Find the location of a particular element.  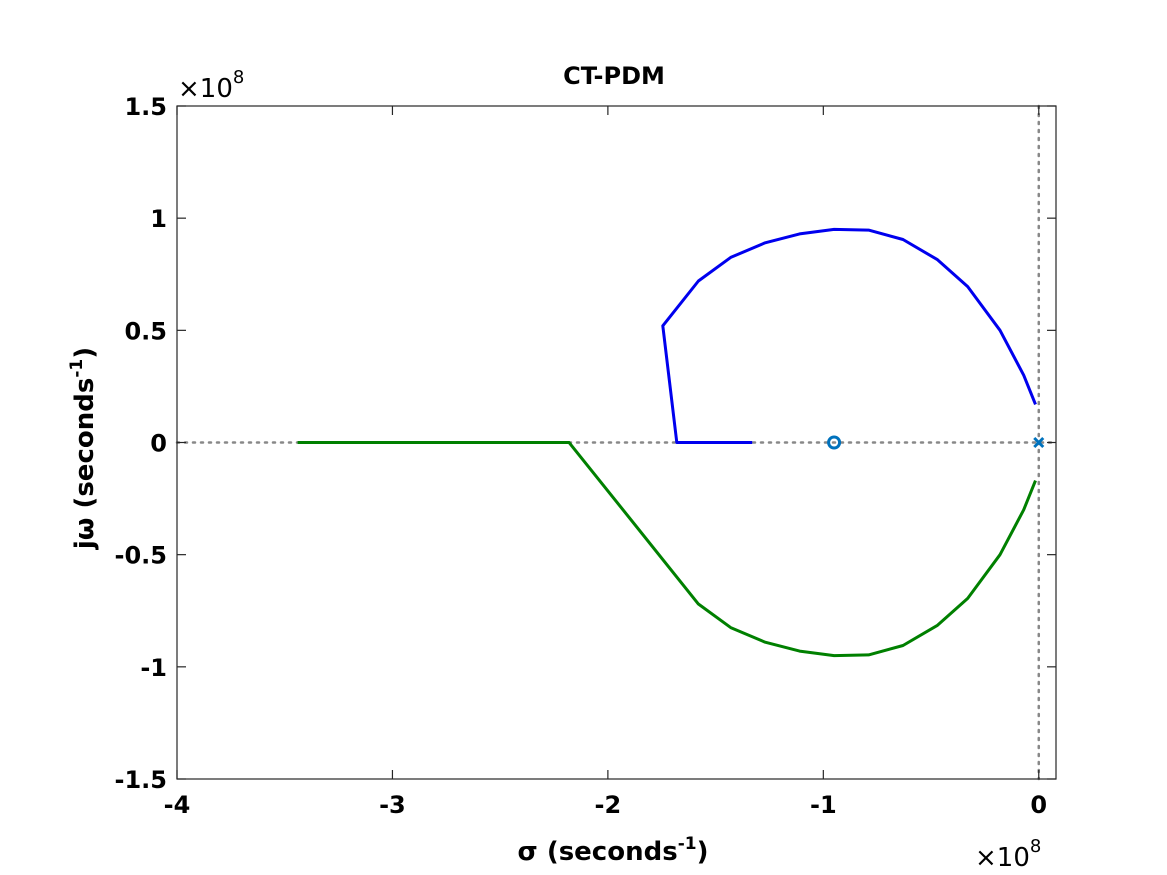

x-tick-label: -2 is located at coordinates (608, 805).